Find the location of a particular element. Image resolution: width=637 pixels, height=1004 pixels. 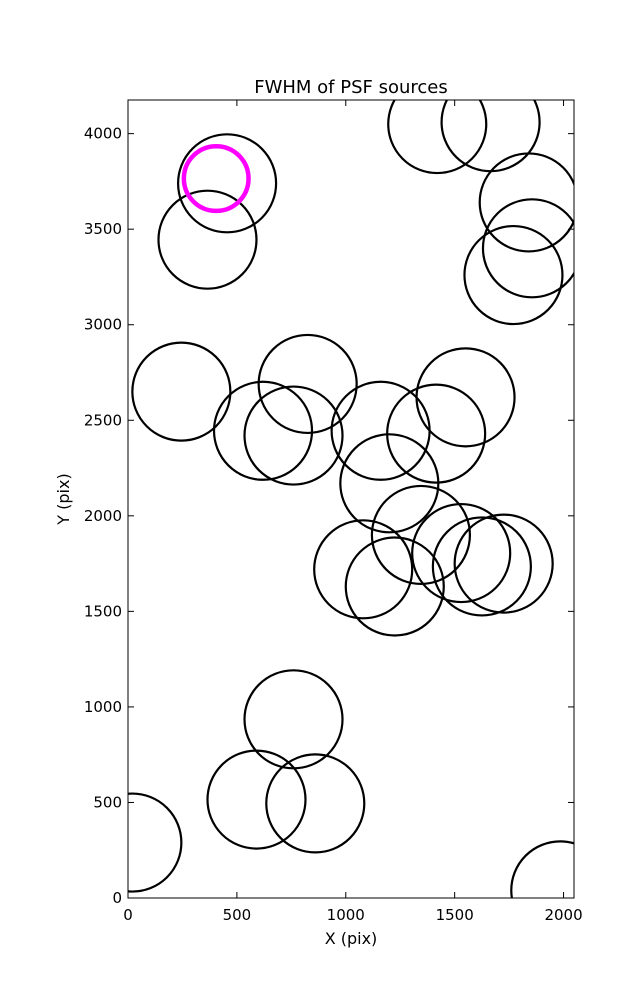

y-tick-label: 3500 is located at coordinates (103, 229).